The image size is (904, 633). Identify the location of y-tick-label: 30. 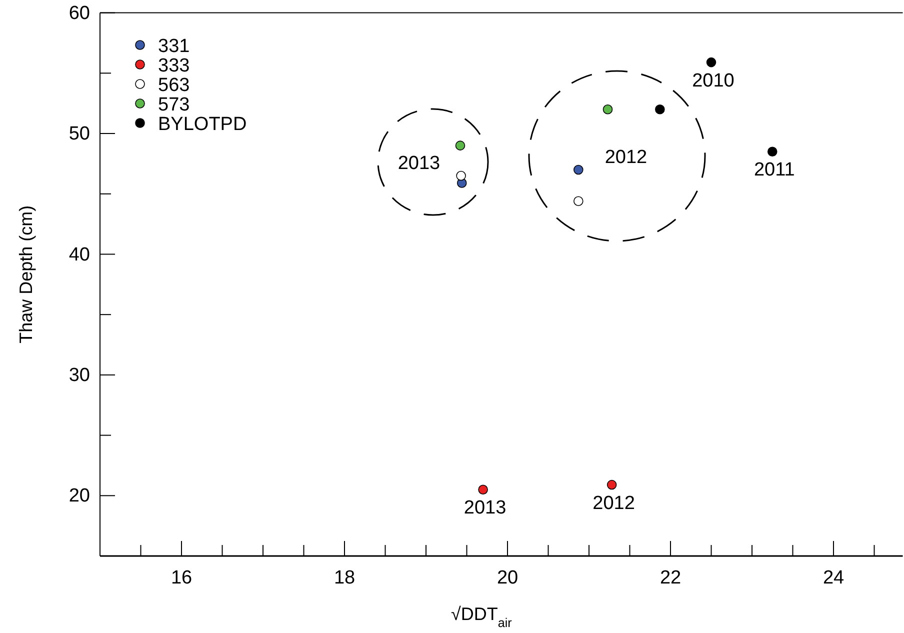
(79, 375).